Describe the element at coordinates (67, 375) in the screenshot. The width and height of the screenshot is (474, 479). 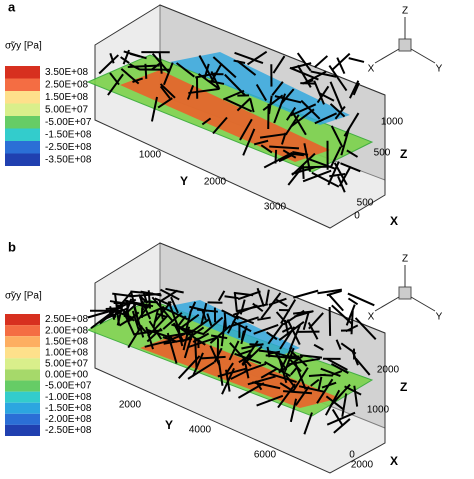
I see `legend-label: 0.00E+00` at that location.